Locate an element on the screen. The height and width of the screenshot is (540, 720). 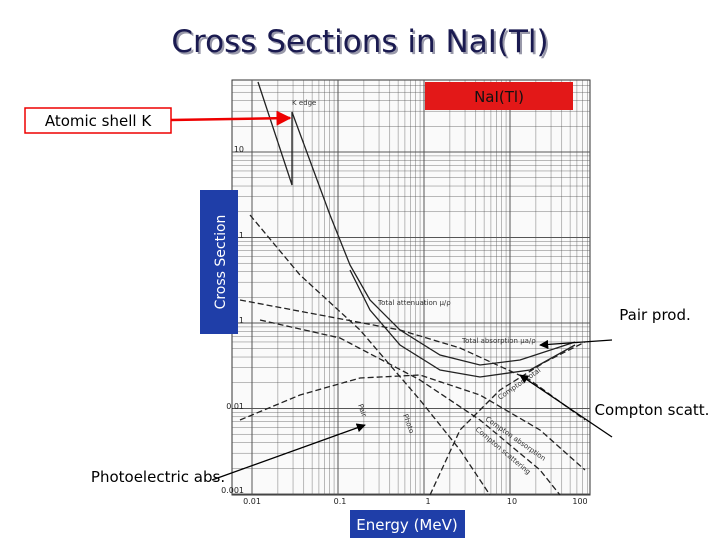
callout: Compton scatt. is located at coordinates (652, 410).